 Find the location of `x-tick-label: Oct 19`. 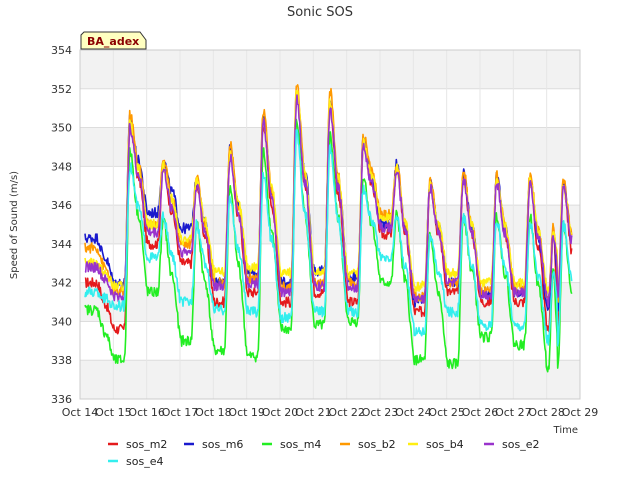

x-tick-label: Oct 19 is located at coordinates (246, 412).